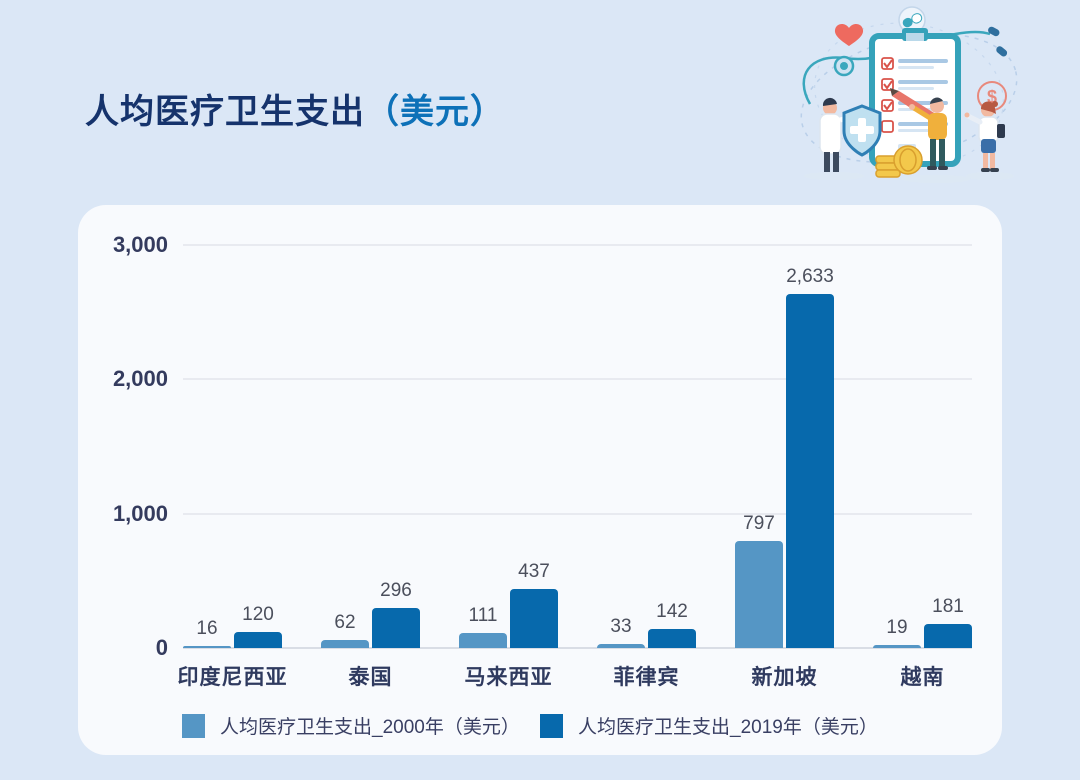  What do you see at coordinates (672, 611) in the screenshot?
I see `value-label-2019-3: 142` at bounding box center [672, 611].